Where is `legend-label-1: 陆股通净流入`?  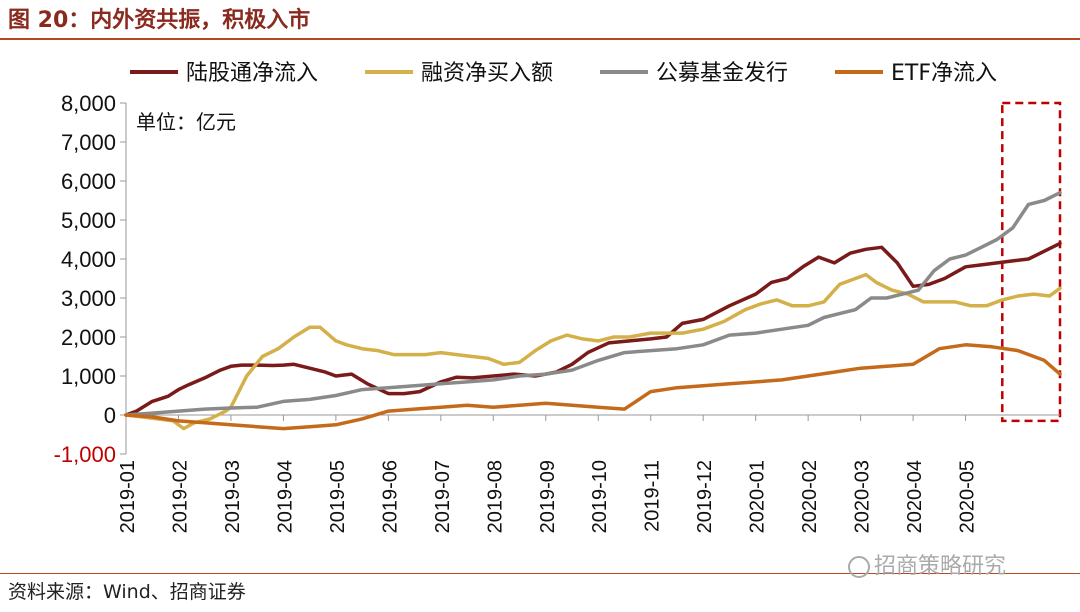 legend-label-1: 陆股通净流入 is located at coordinates (252, 73).